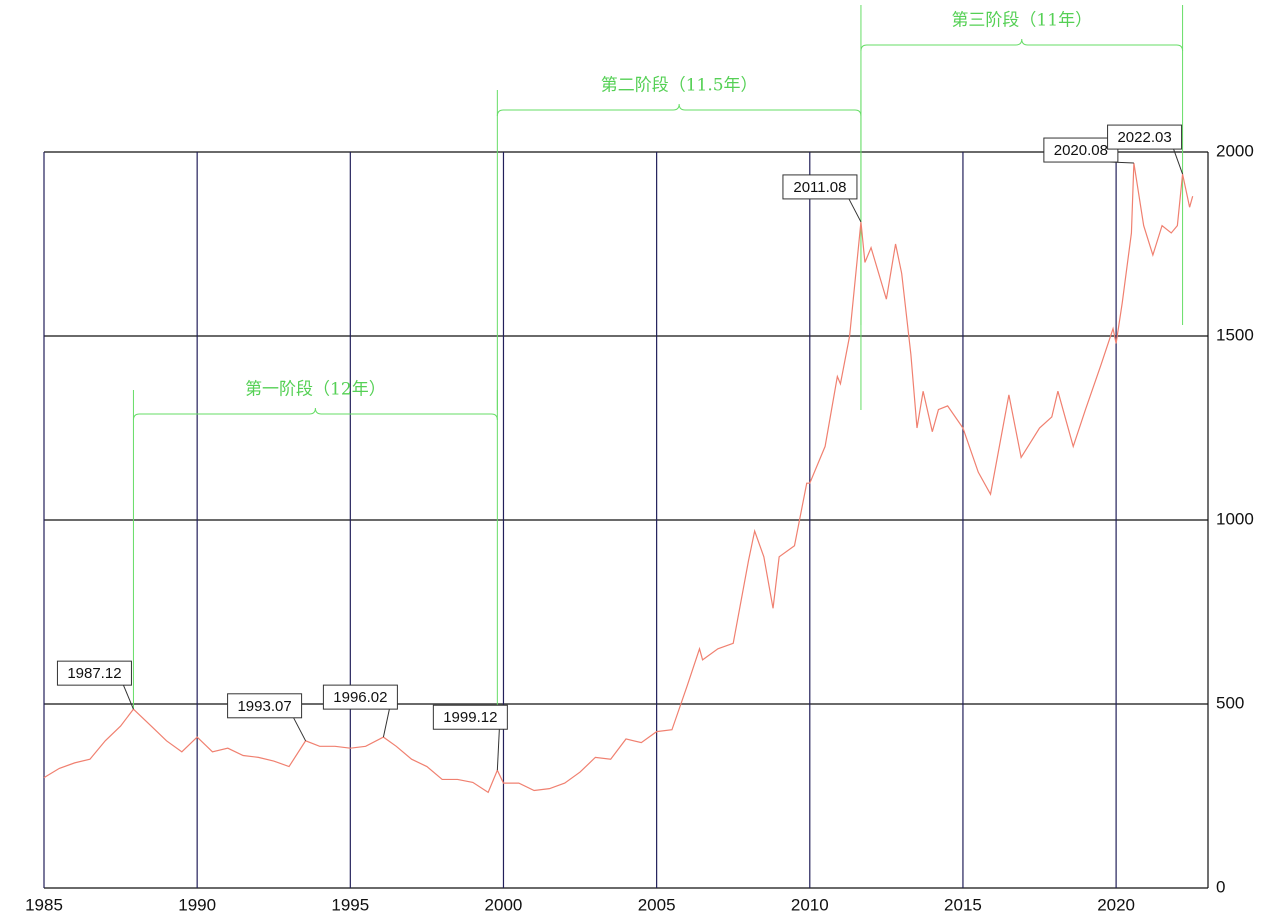  What do you see at coordinates (810, 904) in the screenshot?
I see `x-tick-label: 2010` at bounding box center [810, 904].